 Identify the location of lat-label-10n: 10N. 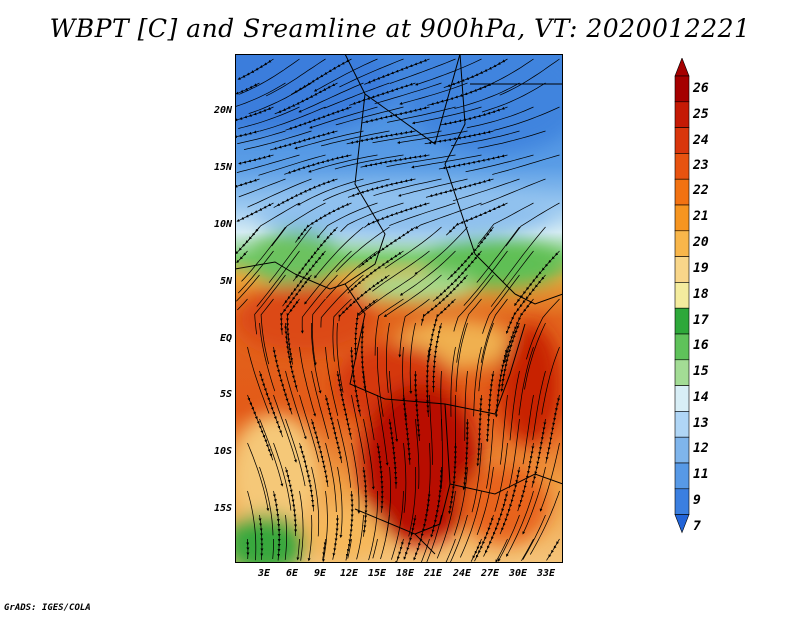
(222, 224).